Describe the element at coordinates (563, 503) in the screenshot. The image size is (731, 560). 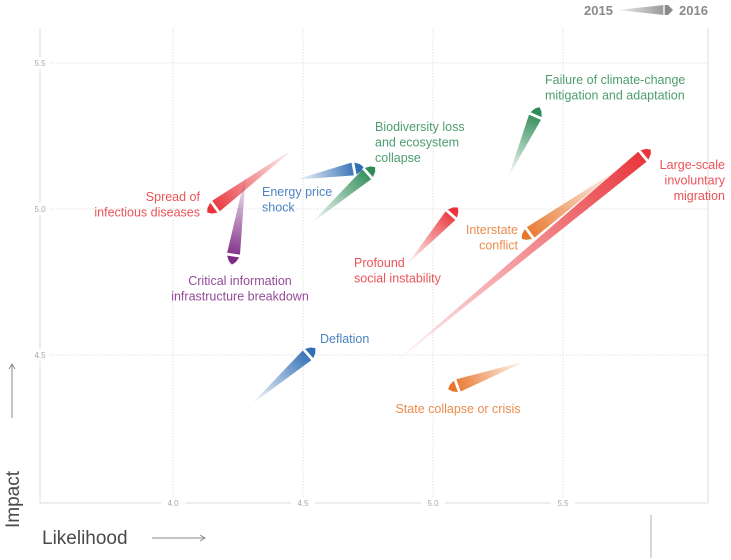
I see `x-tick-label: 5.5` at that location.